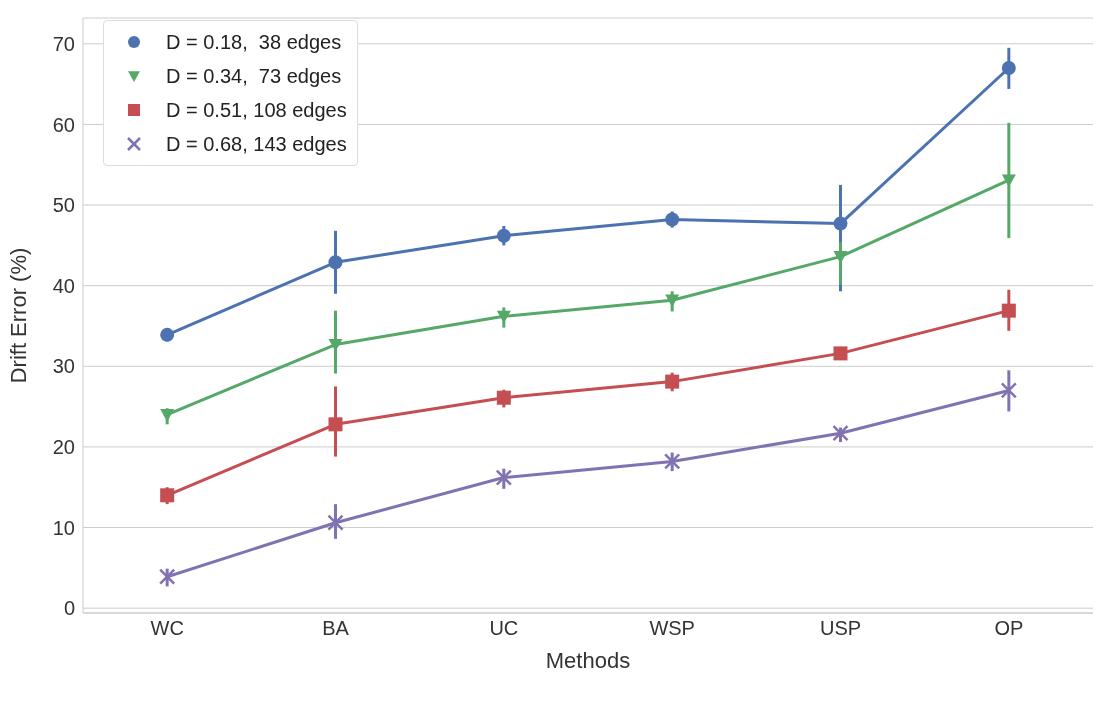 The image size is (1111, 719). What do you see at coordinates (69, 608) in the screenshot?
I see `y-tick-label: 0` at bounding box center [69, 608].